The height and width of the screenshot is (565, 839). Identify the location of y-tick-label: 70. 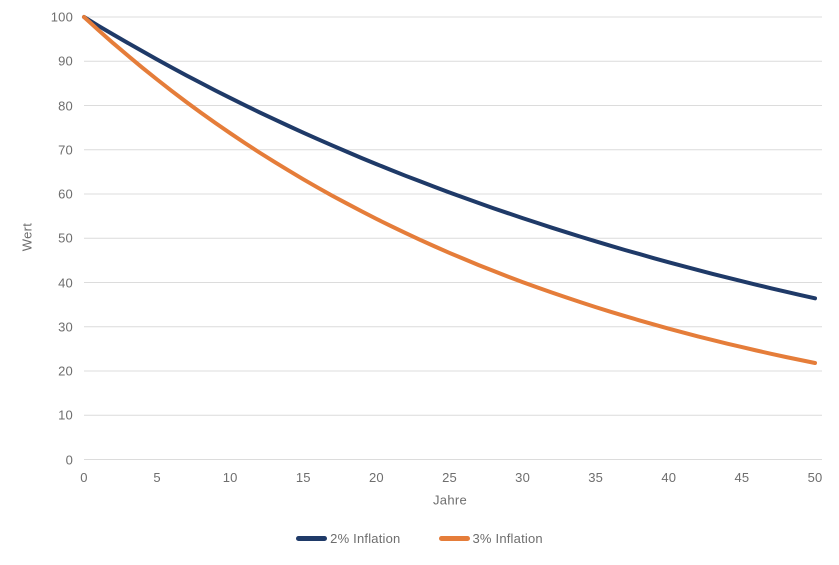
(65, 150).